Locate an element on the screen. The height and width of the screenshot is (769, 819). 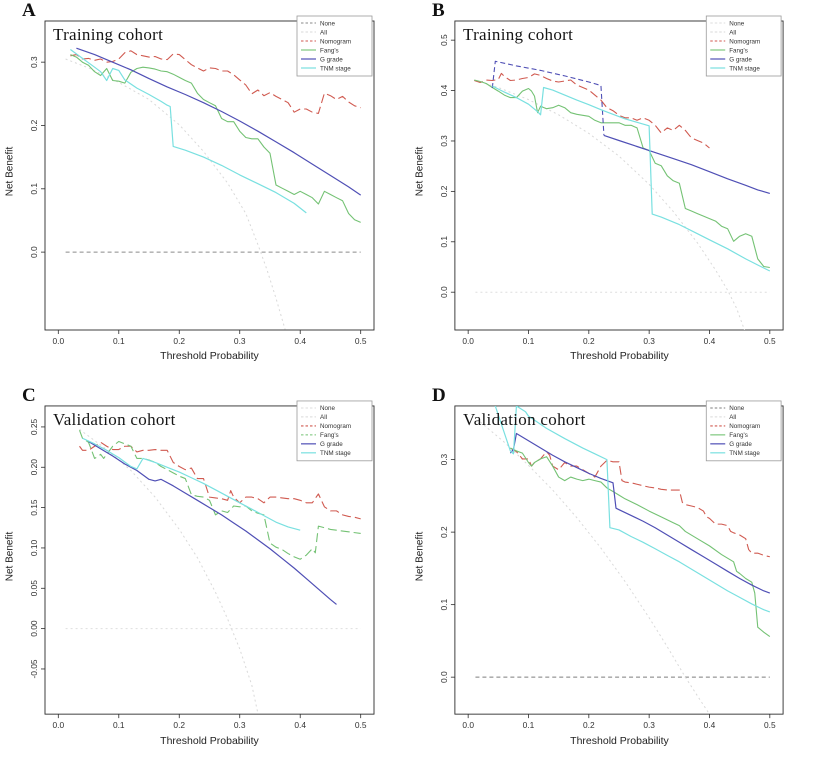
panel-label-d: D is located at coordinates (439, 395).